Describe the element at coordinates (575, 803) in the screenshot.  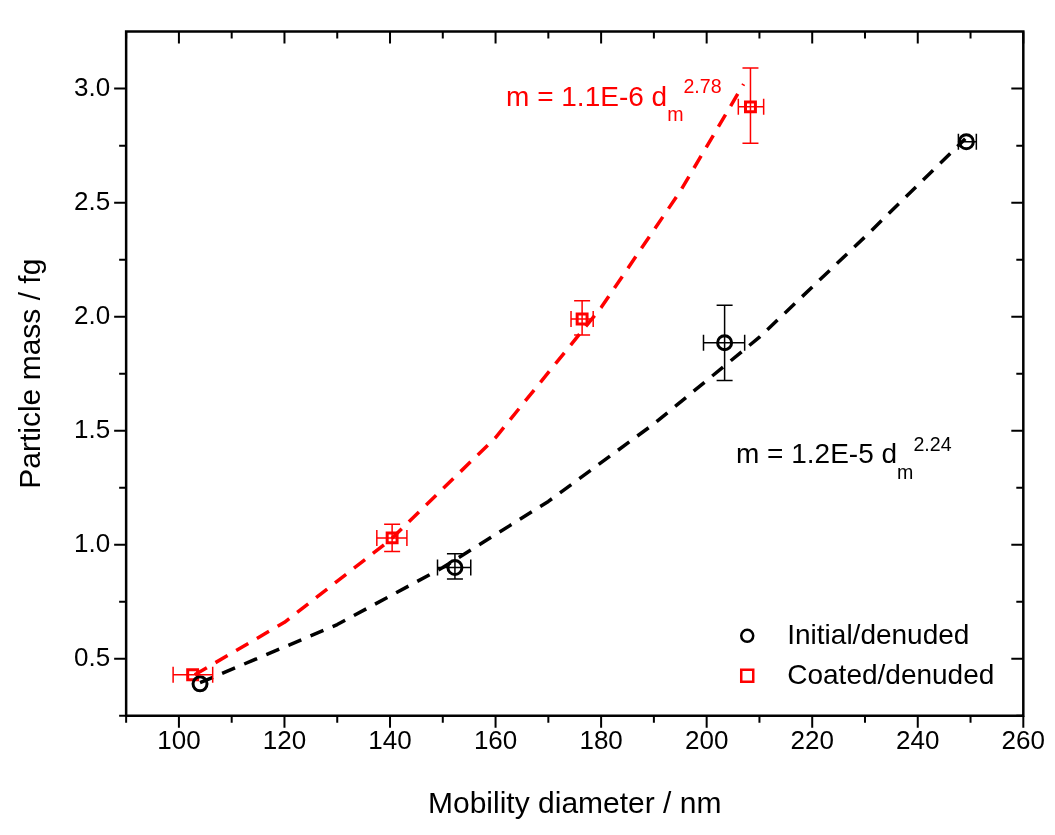
I see `x-axis-title: Mobility diameter / nm` at that location.